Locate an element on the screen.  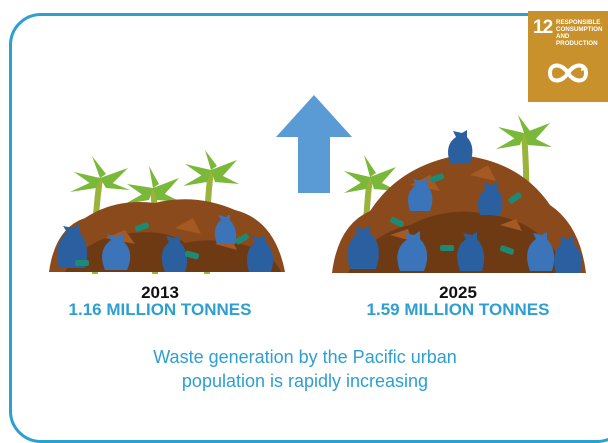
increase-arrow-icon is located at coordinates (314, 144).